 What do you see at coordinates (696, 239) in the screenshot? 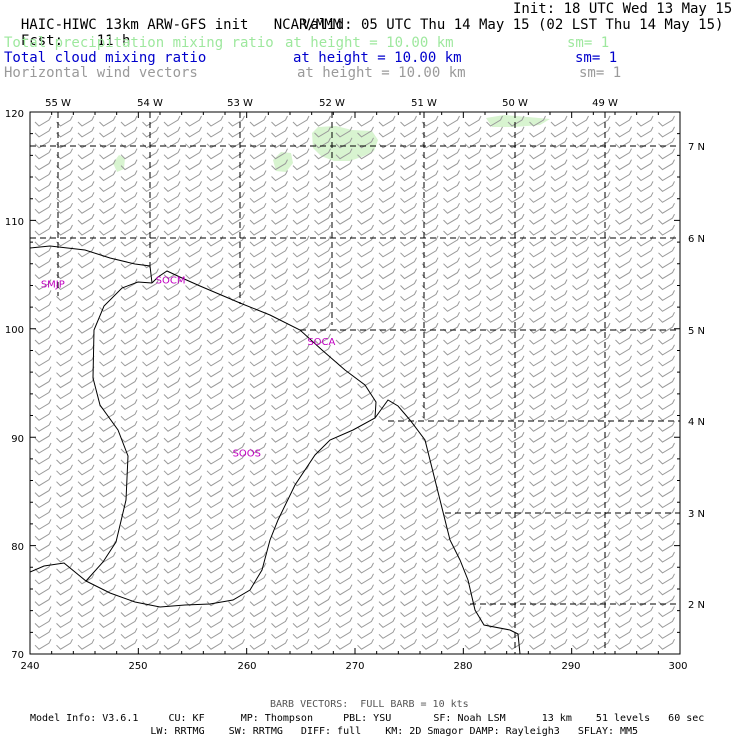
I see `lat-label: 6 N` at bounding box center [696, 239].